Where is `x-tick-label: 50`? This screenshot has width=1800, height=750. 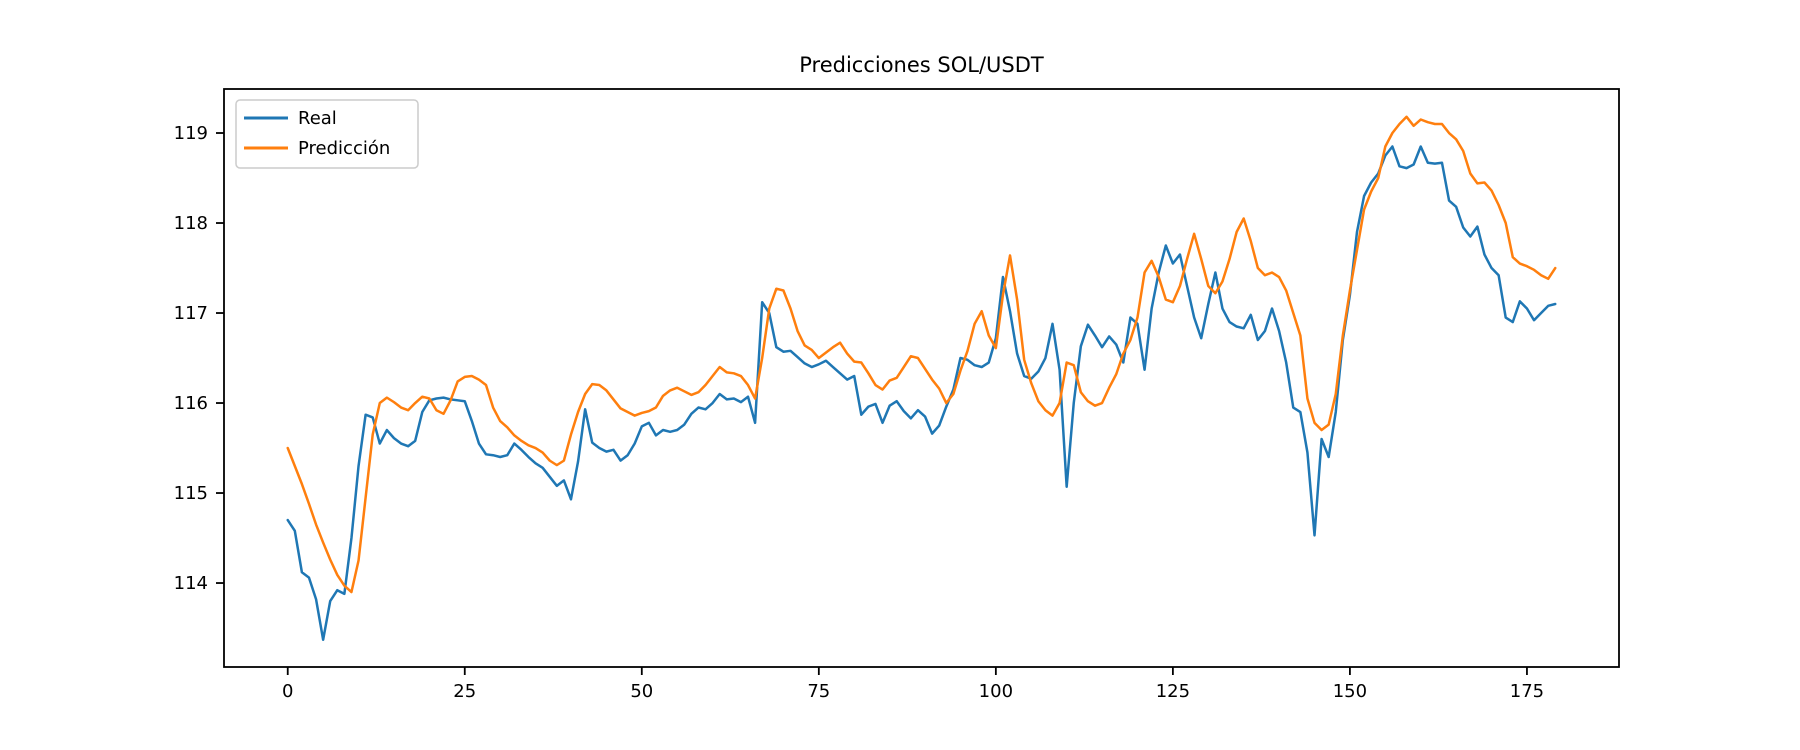 x-tick-label: 50 is located at coordinates (641, 691).